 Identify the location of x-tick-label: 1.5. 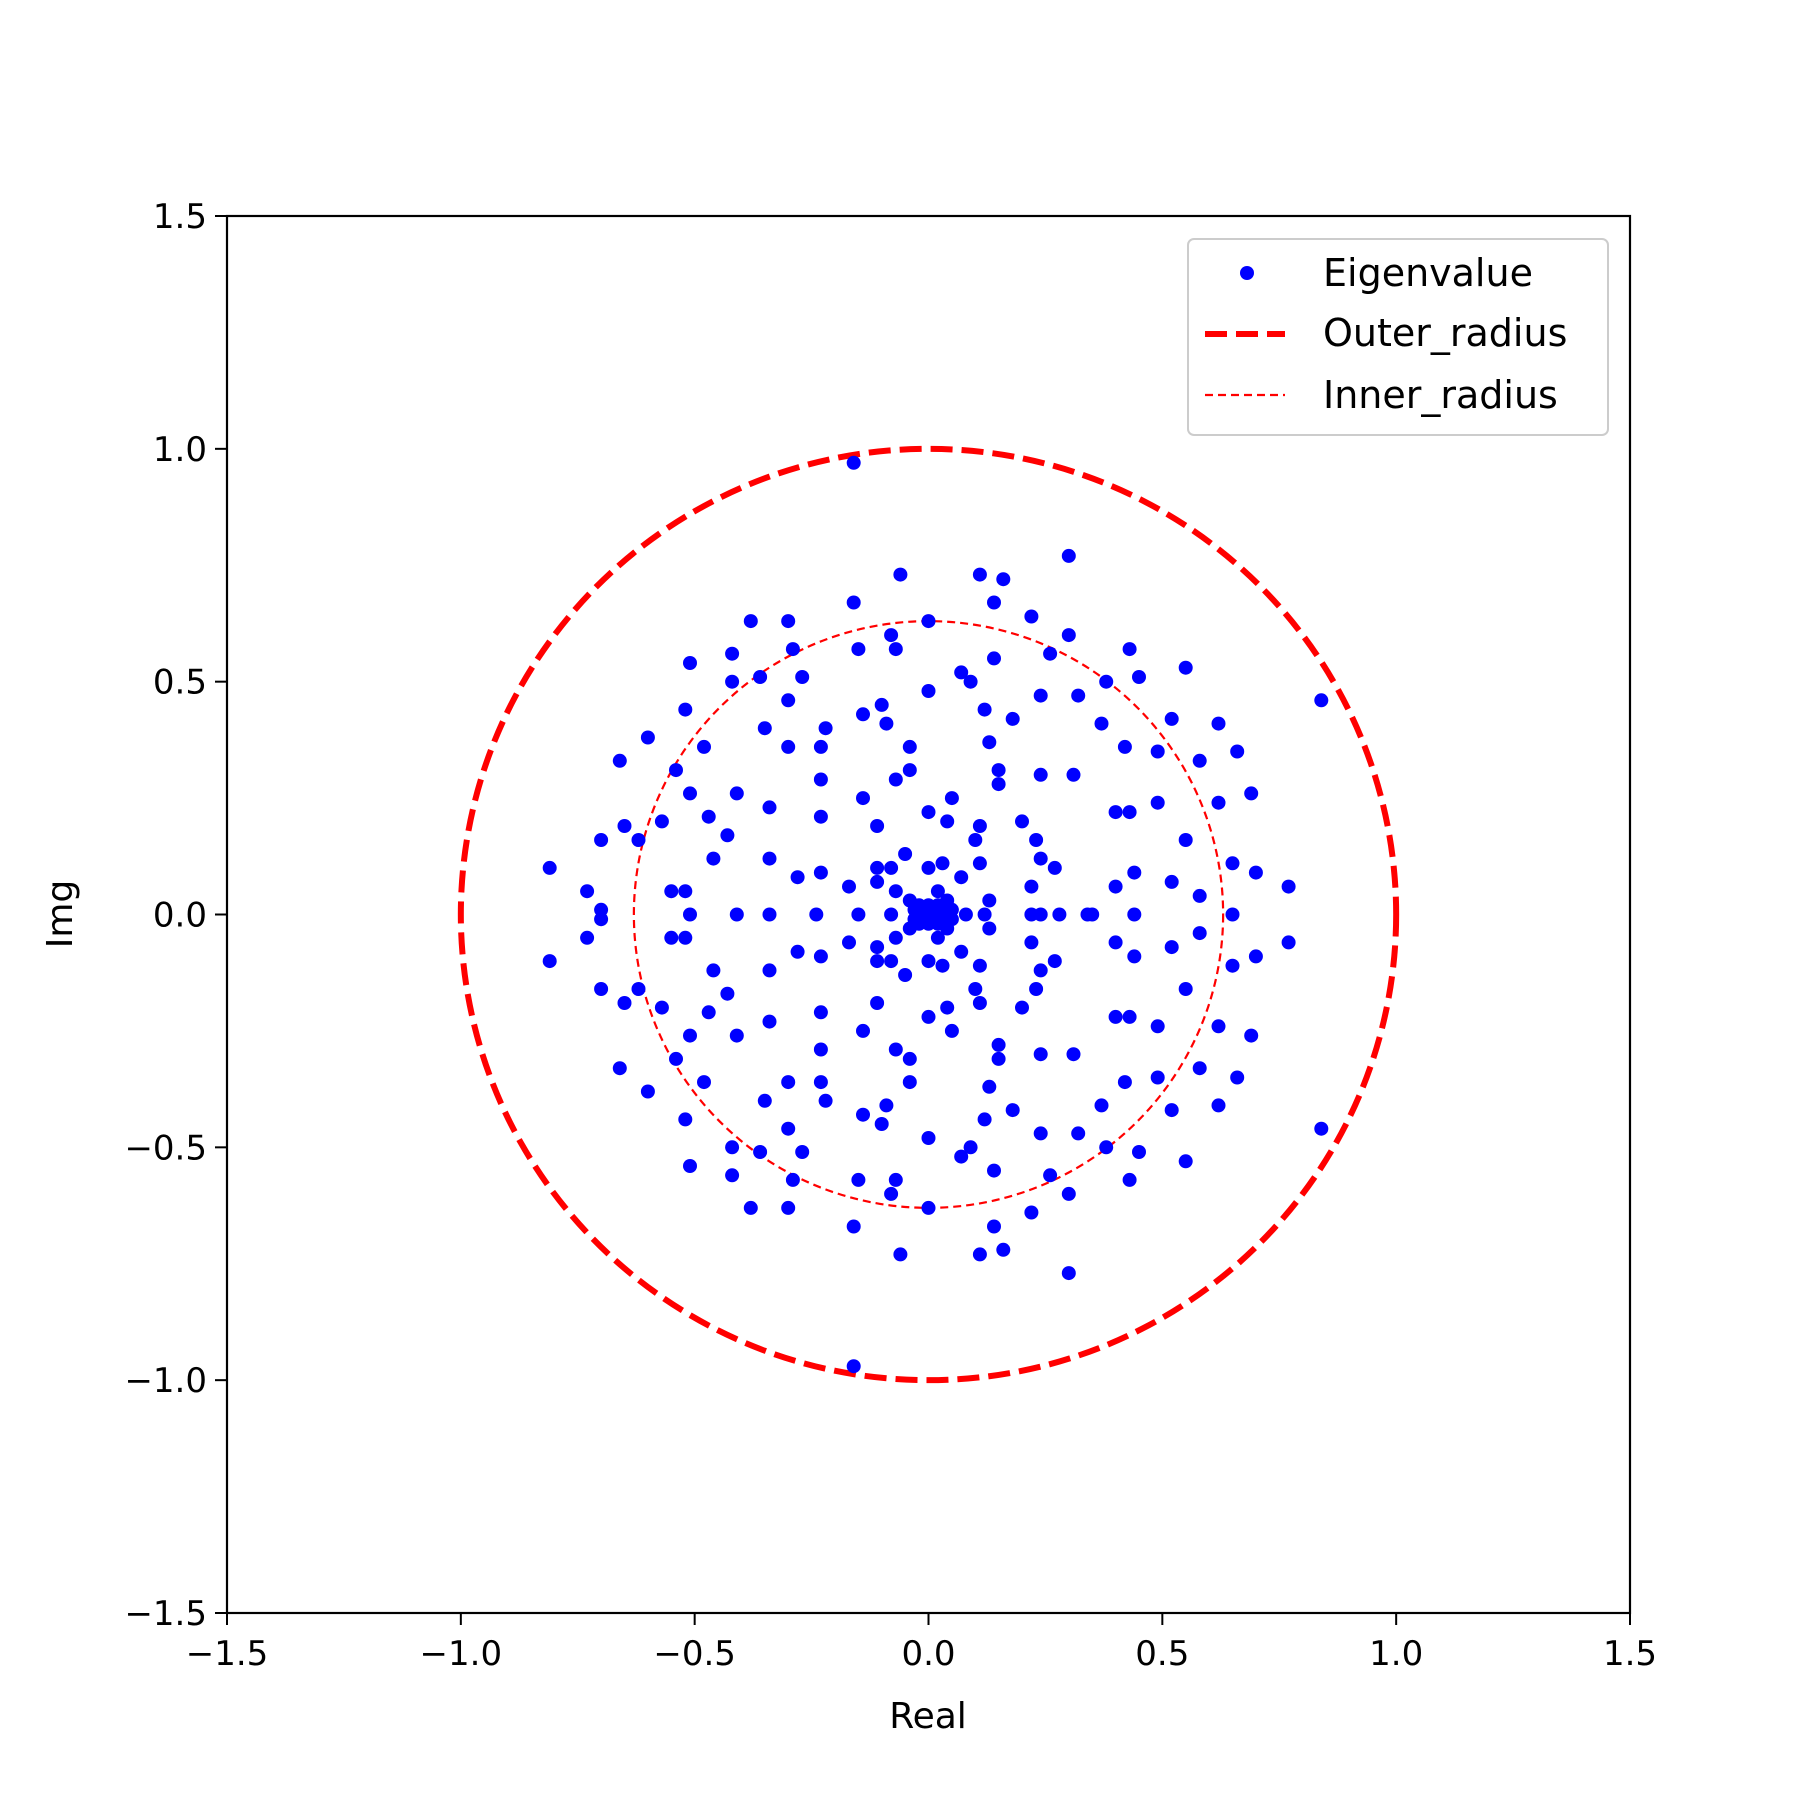
(1630, 1654).